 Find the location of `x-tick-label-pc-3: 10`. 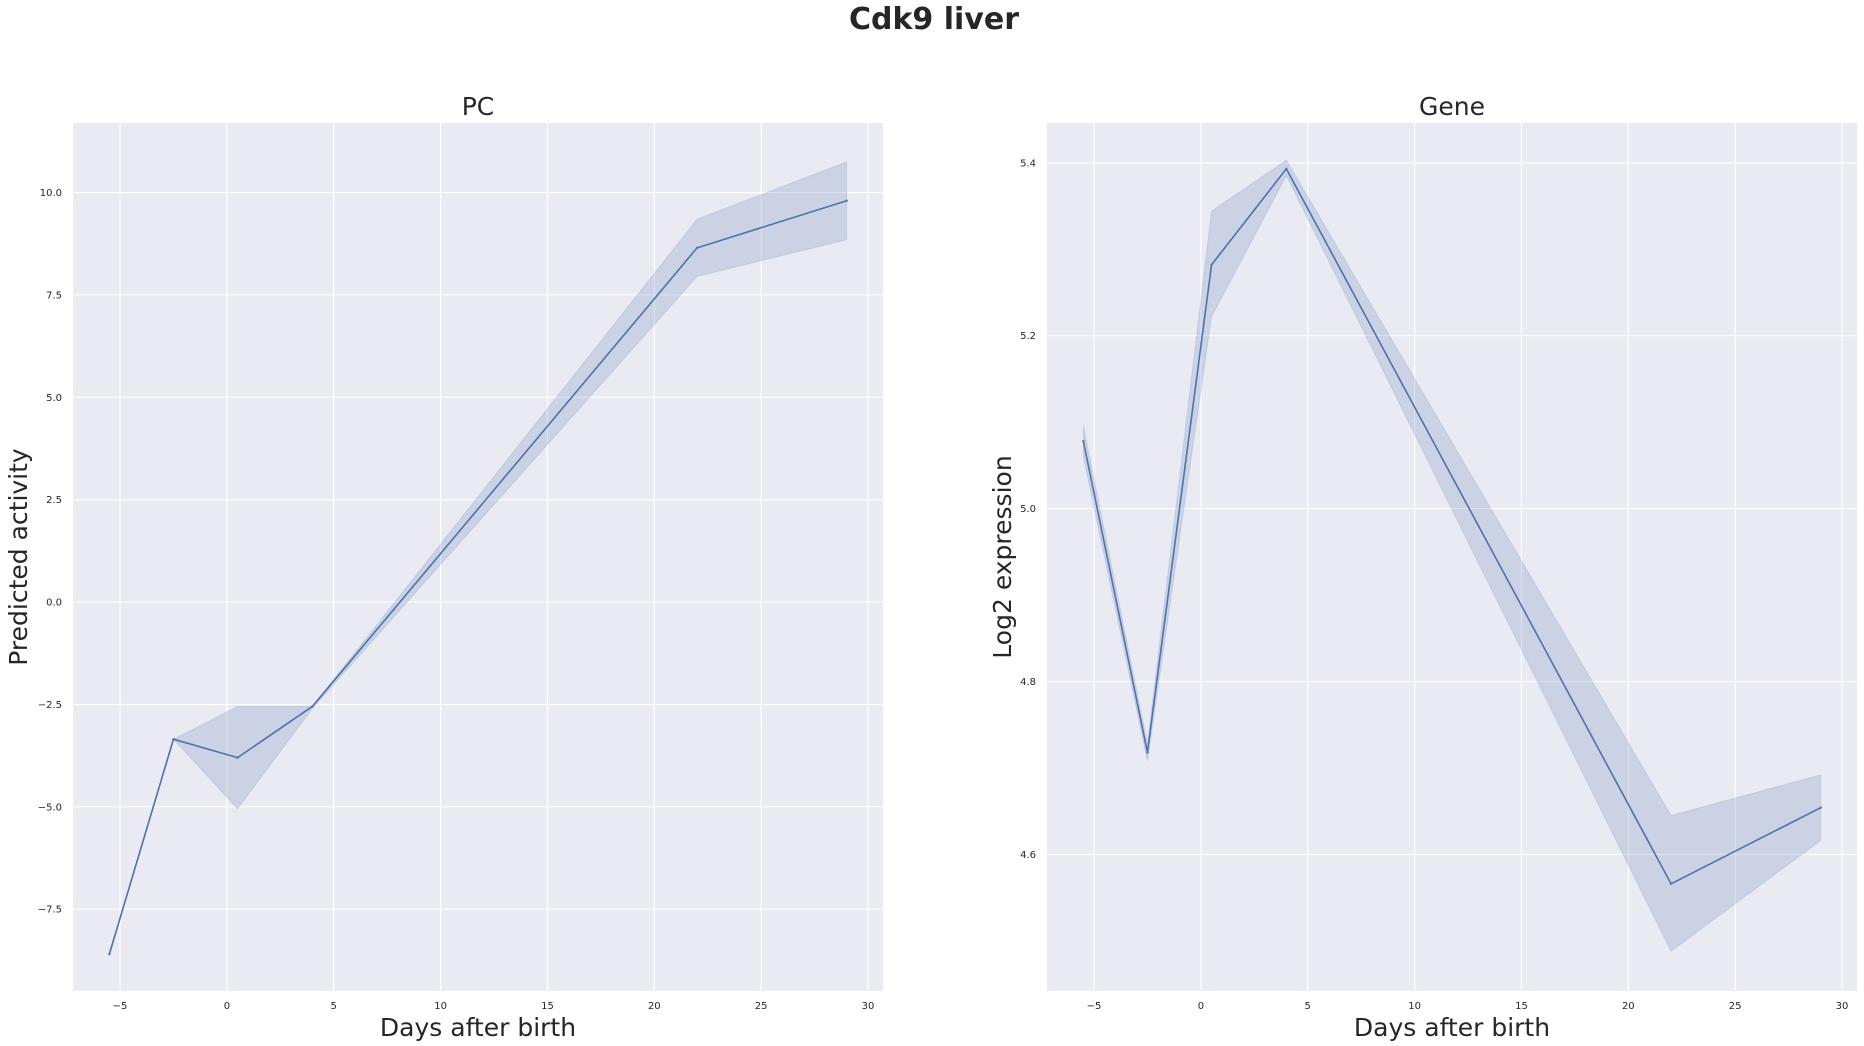

x-tick-label-pc-3: 10 is located at coordinates (440, 1006).